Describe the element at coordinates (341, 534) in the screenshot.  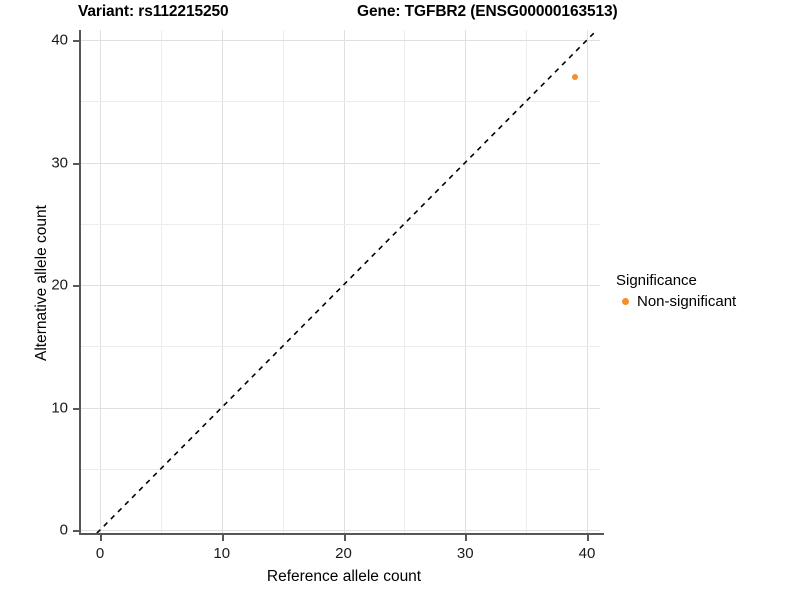
I see `x-axis-line` at that location.